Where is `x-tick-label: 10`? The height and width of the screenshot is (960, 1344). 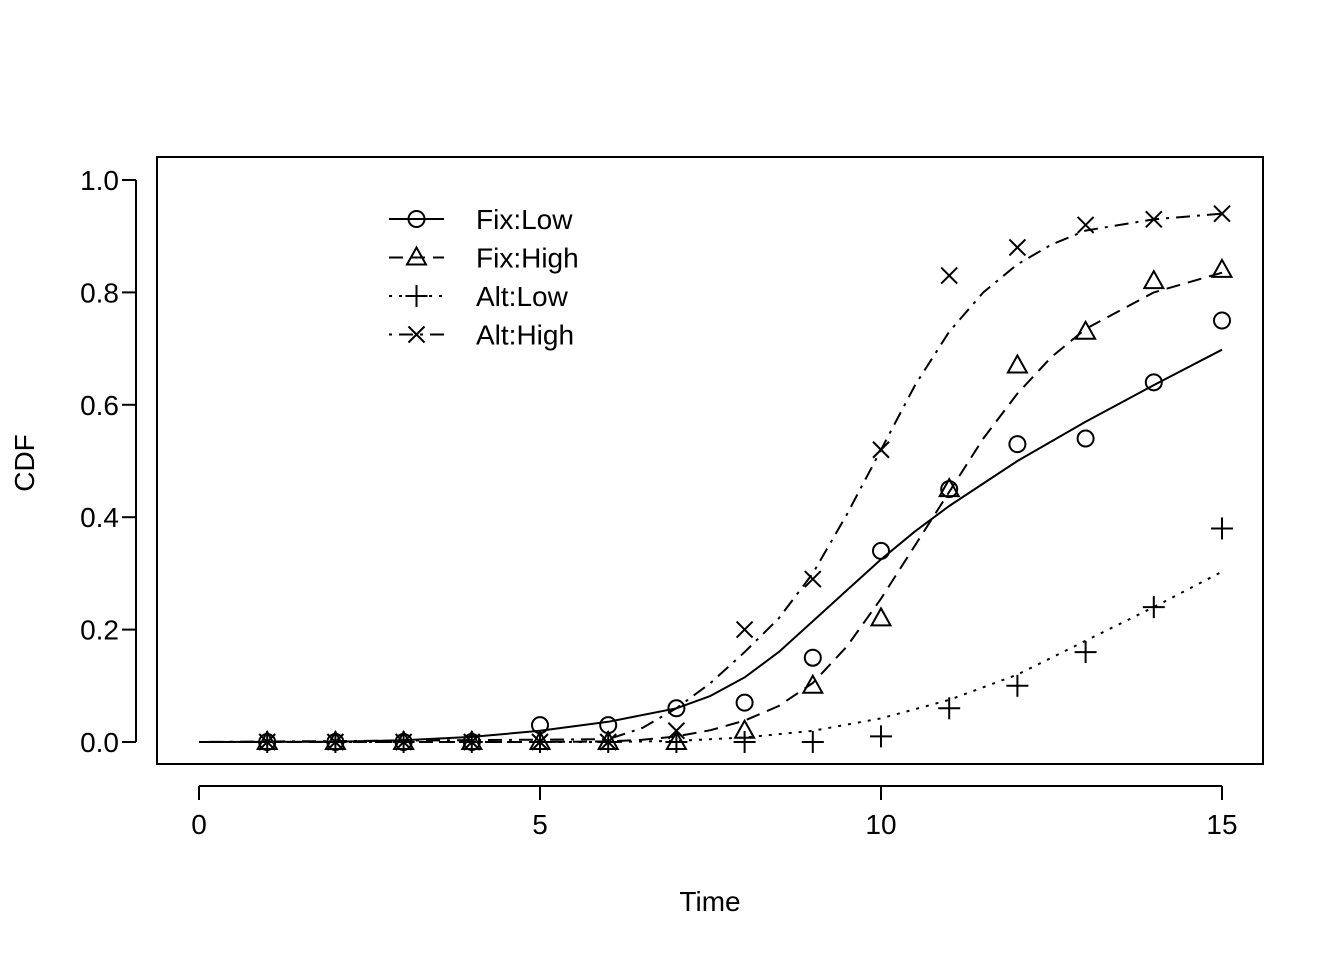
x-tick-label: 10 is located at coordinates (880, 824).